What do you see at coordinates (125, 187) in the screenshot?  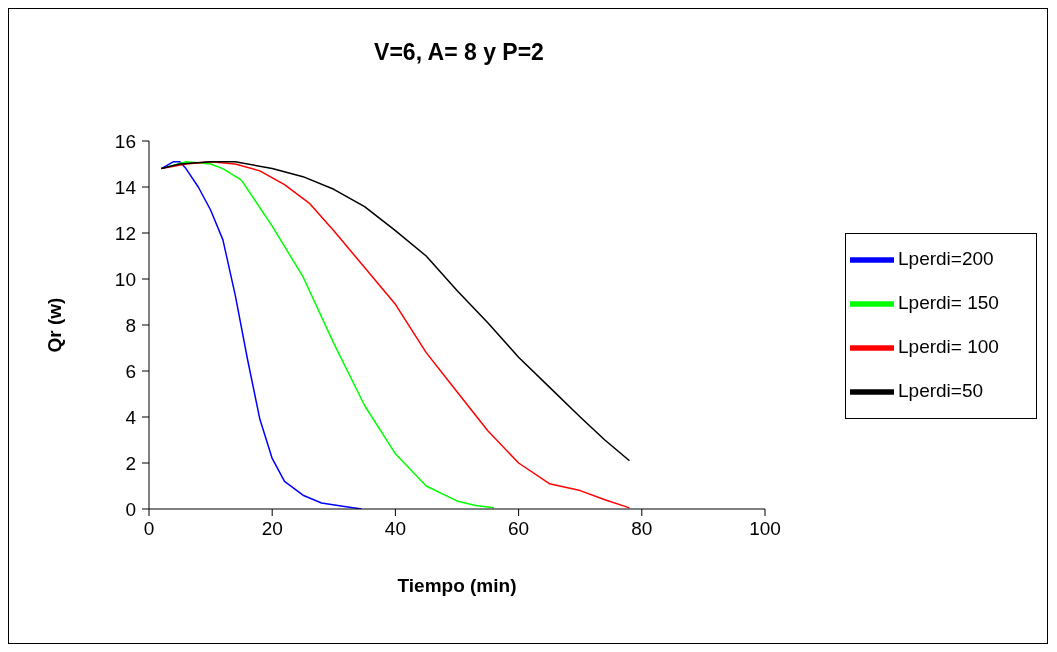 I see `y-tick-label: 14` at bounding box center [125, 187].